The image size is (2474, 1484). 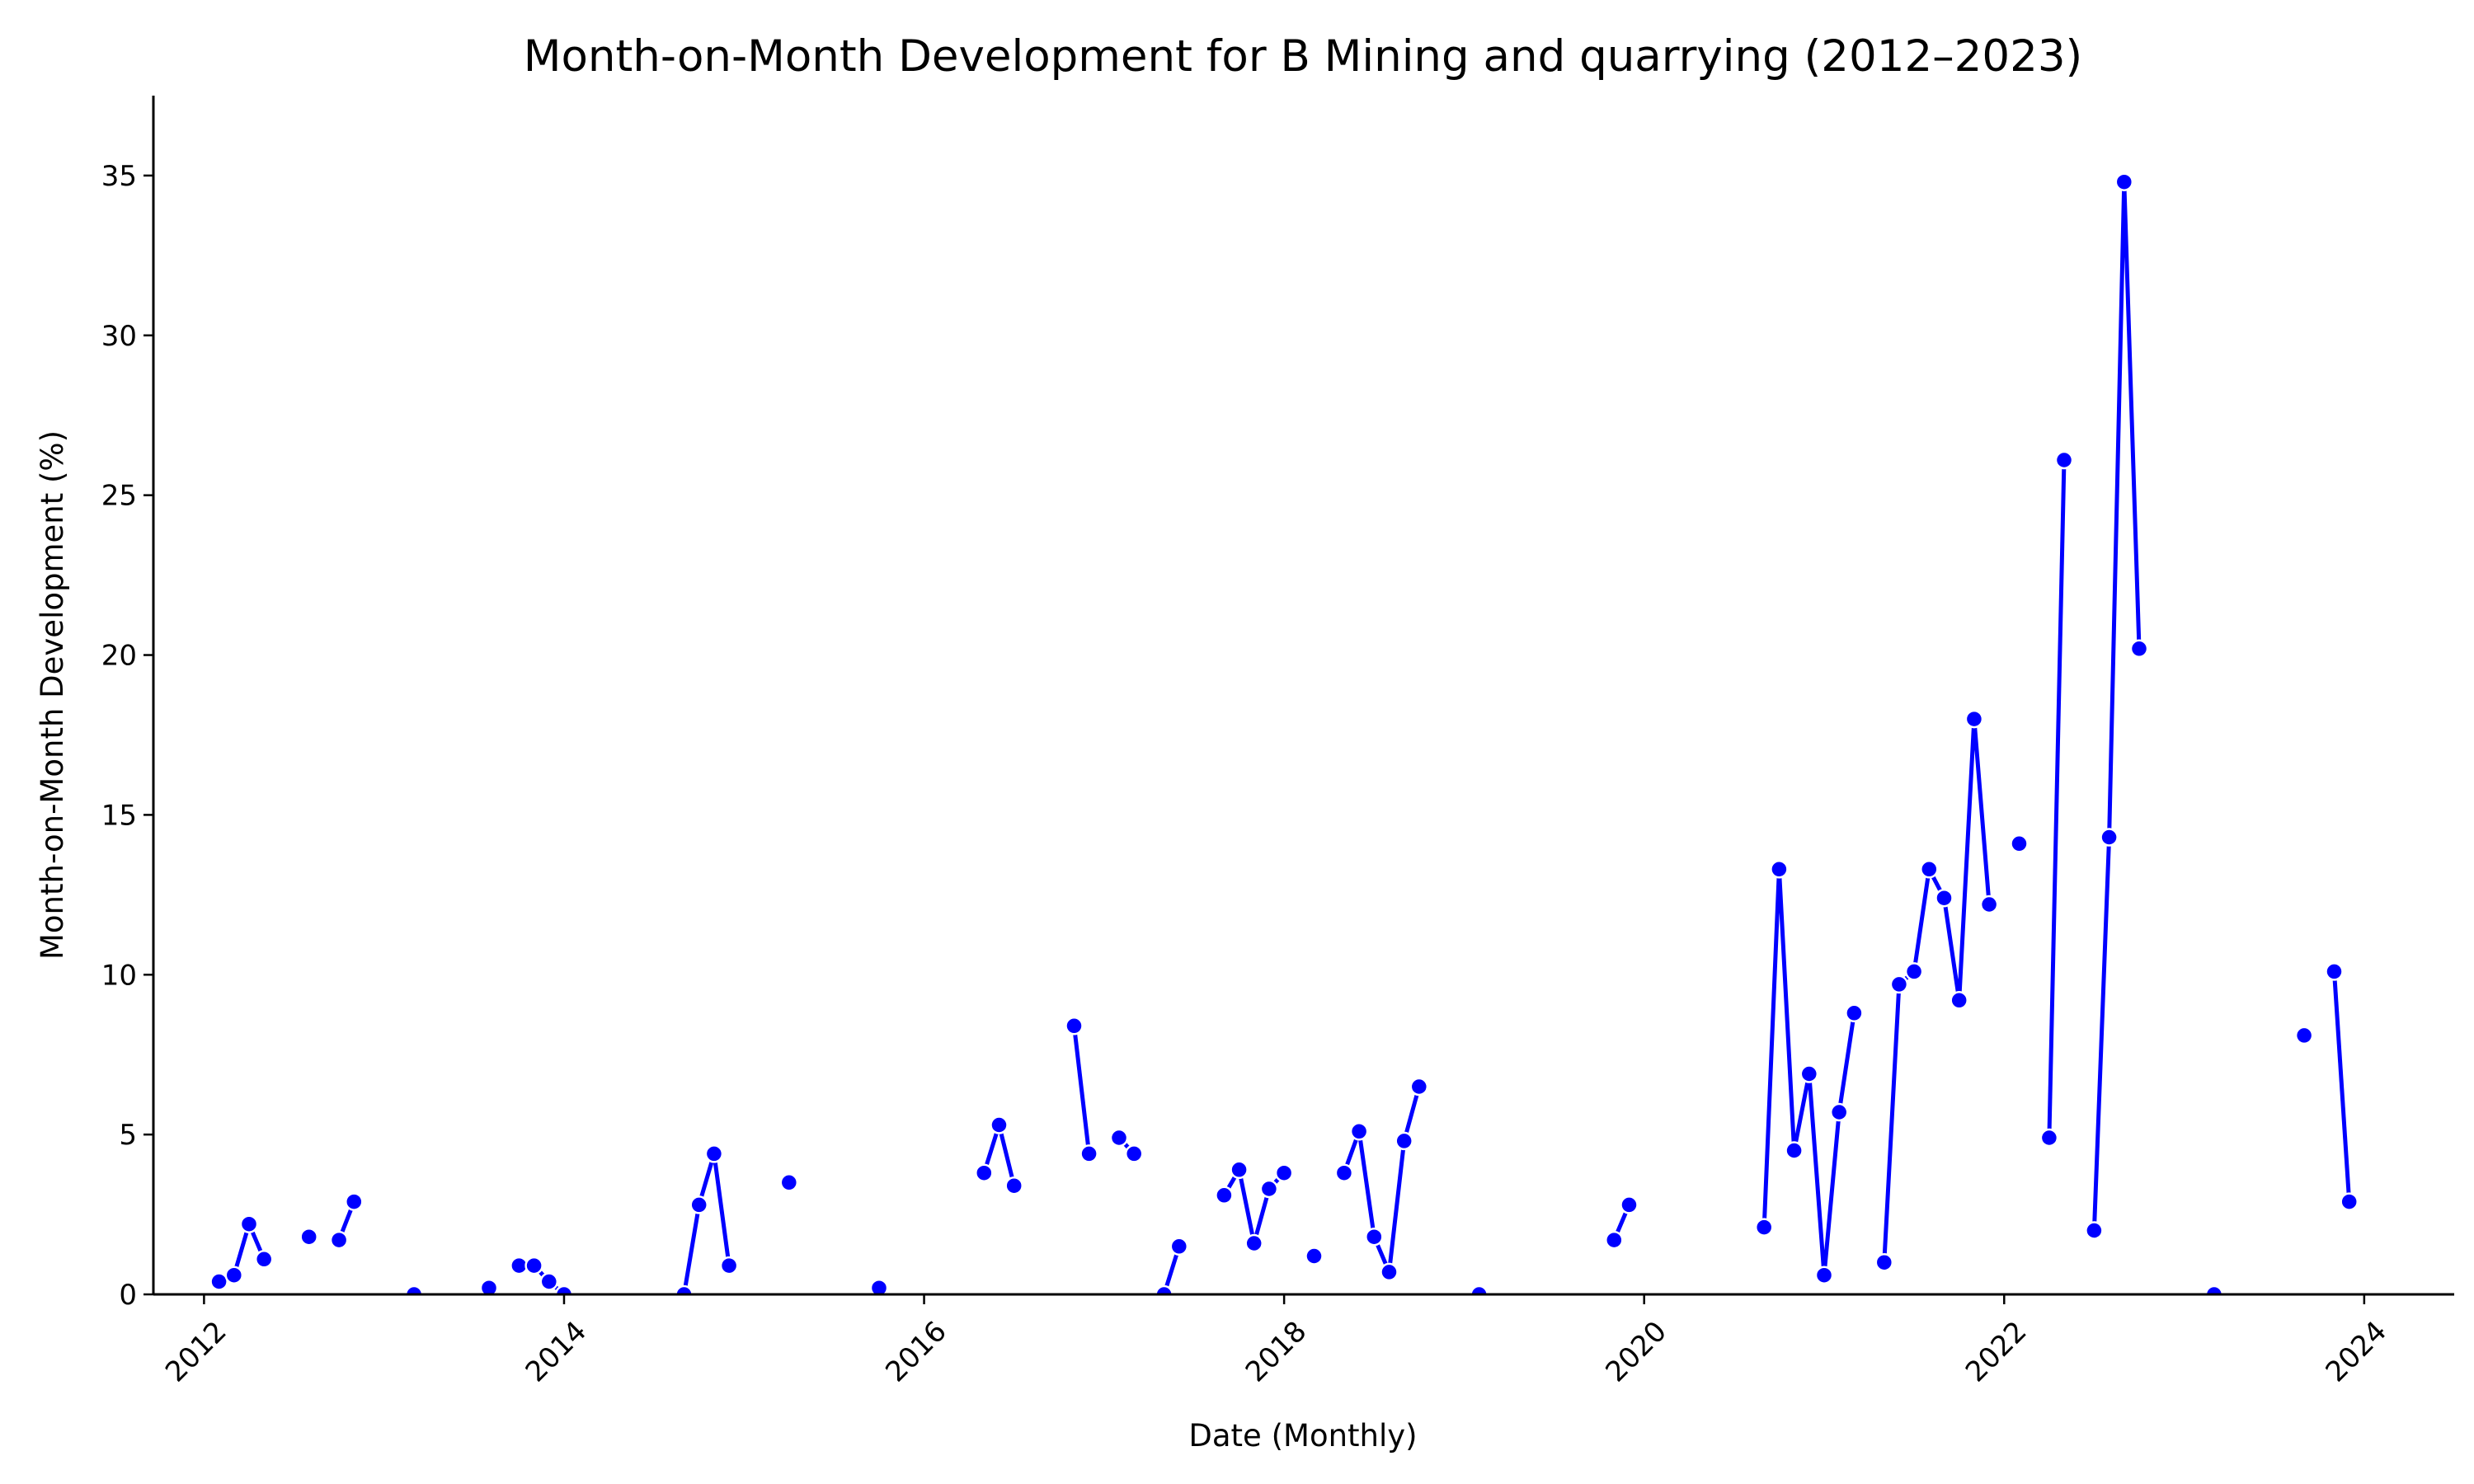 What do you see at coordinates (52, 695) in the screenshot?
I see `y-axis-label: Month-on-Month Development (%)` at bounding box center [52, 695].